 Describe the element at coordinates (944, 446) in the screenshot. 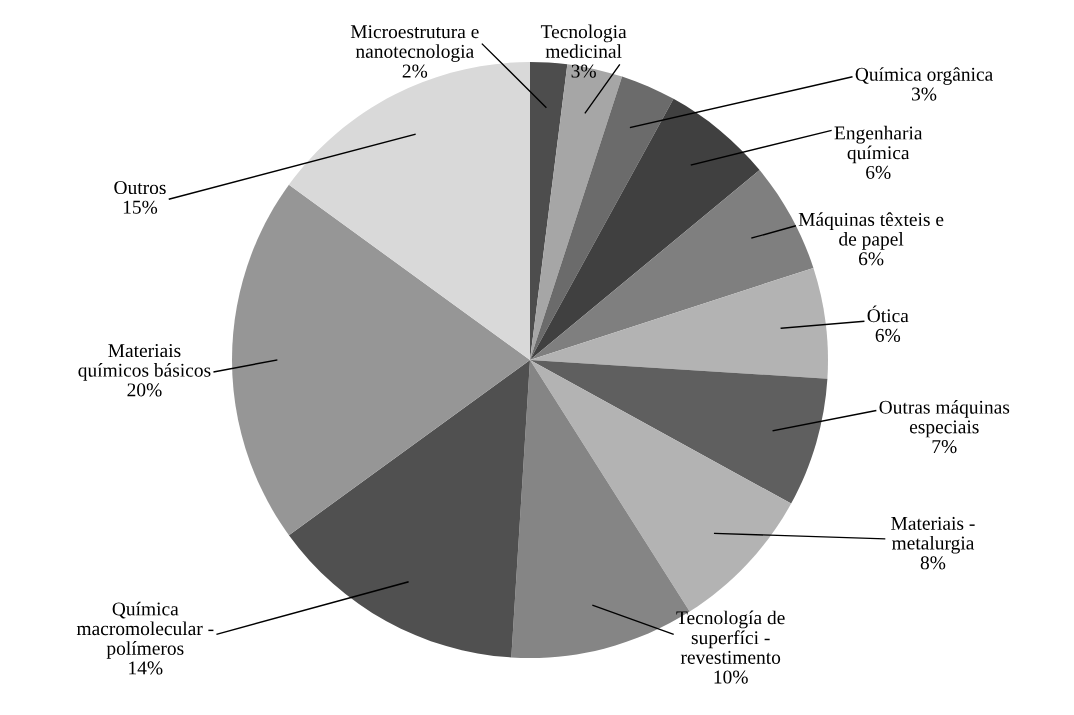

I see `data-label: 7%` at that location.